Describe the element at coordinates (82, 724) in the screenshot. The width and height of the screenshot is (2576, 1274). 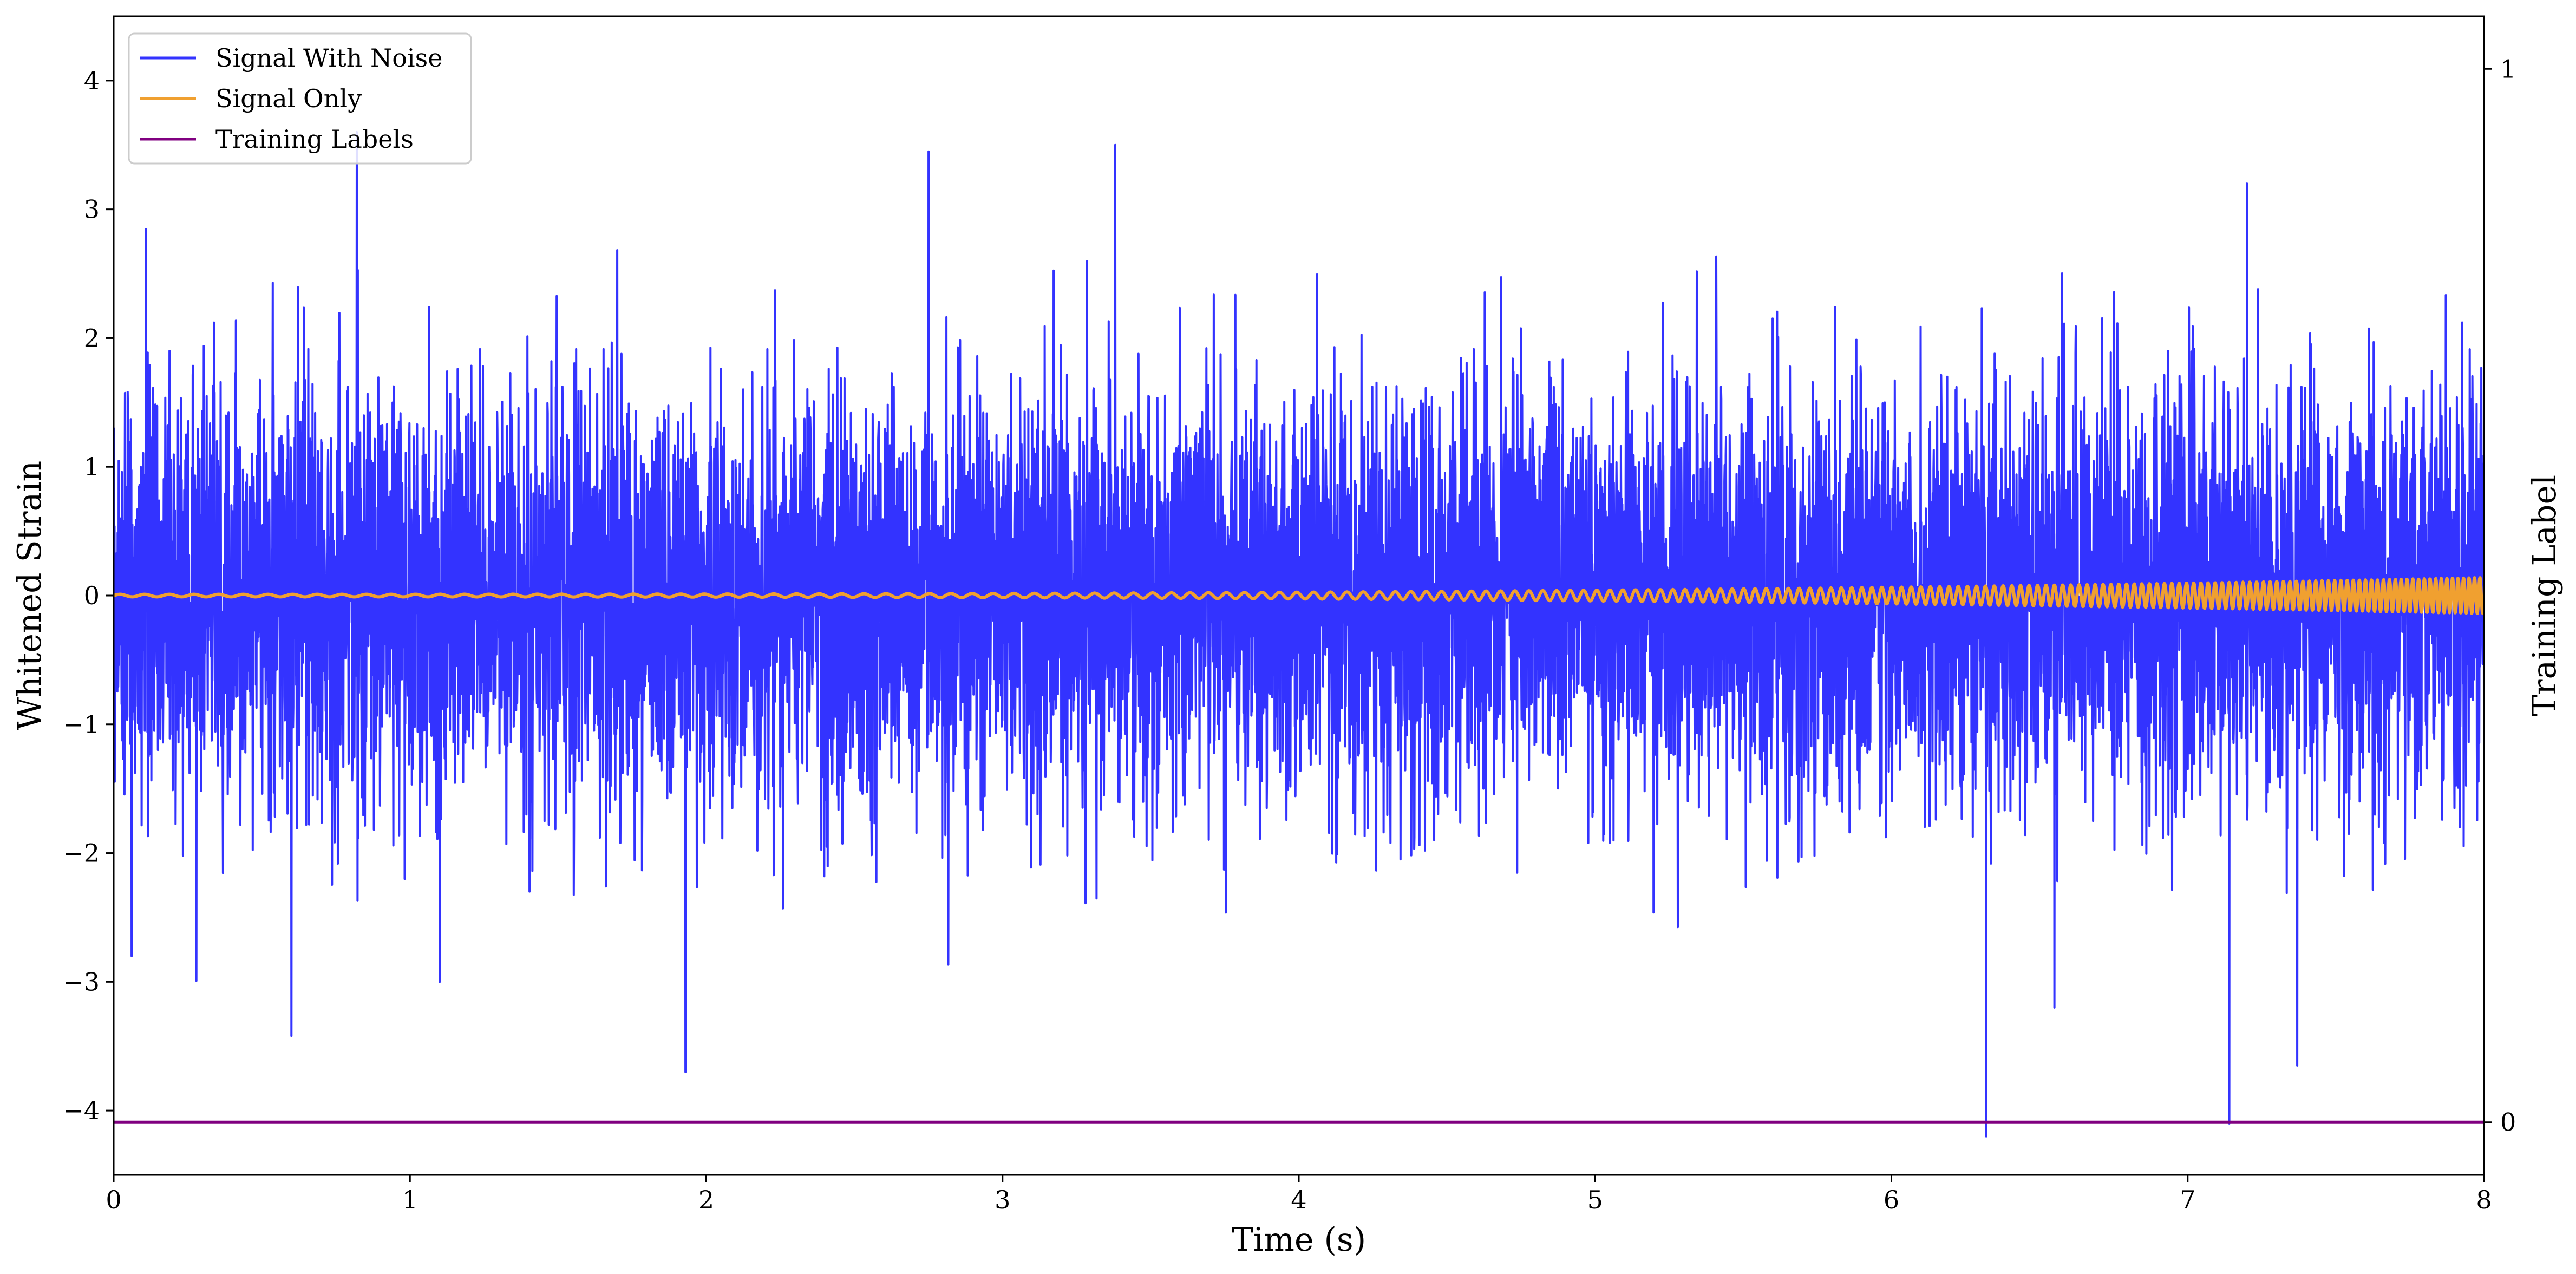
I see `y-tick-label: −1` at that location.